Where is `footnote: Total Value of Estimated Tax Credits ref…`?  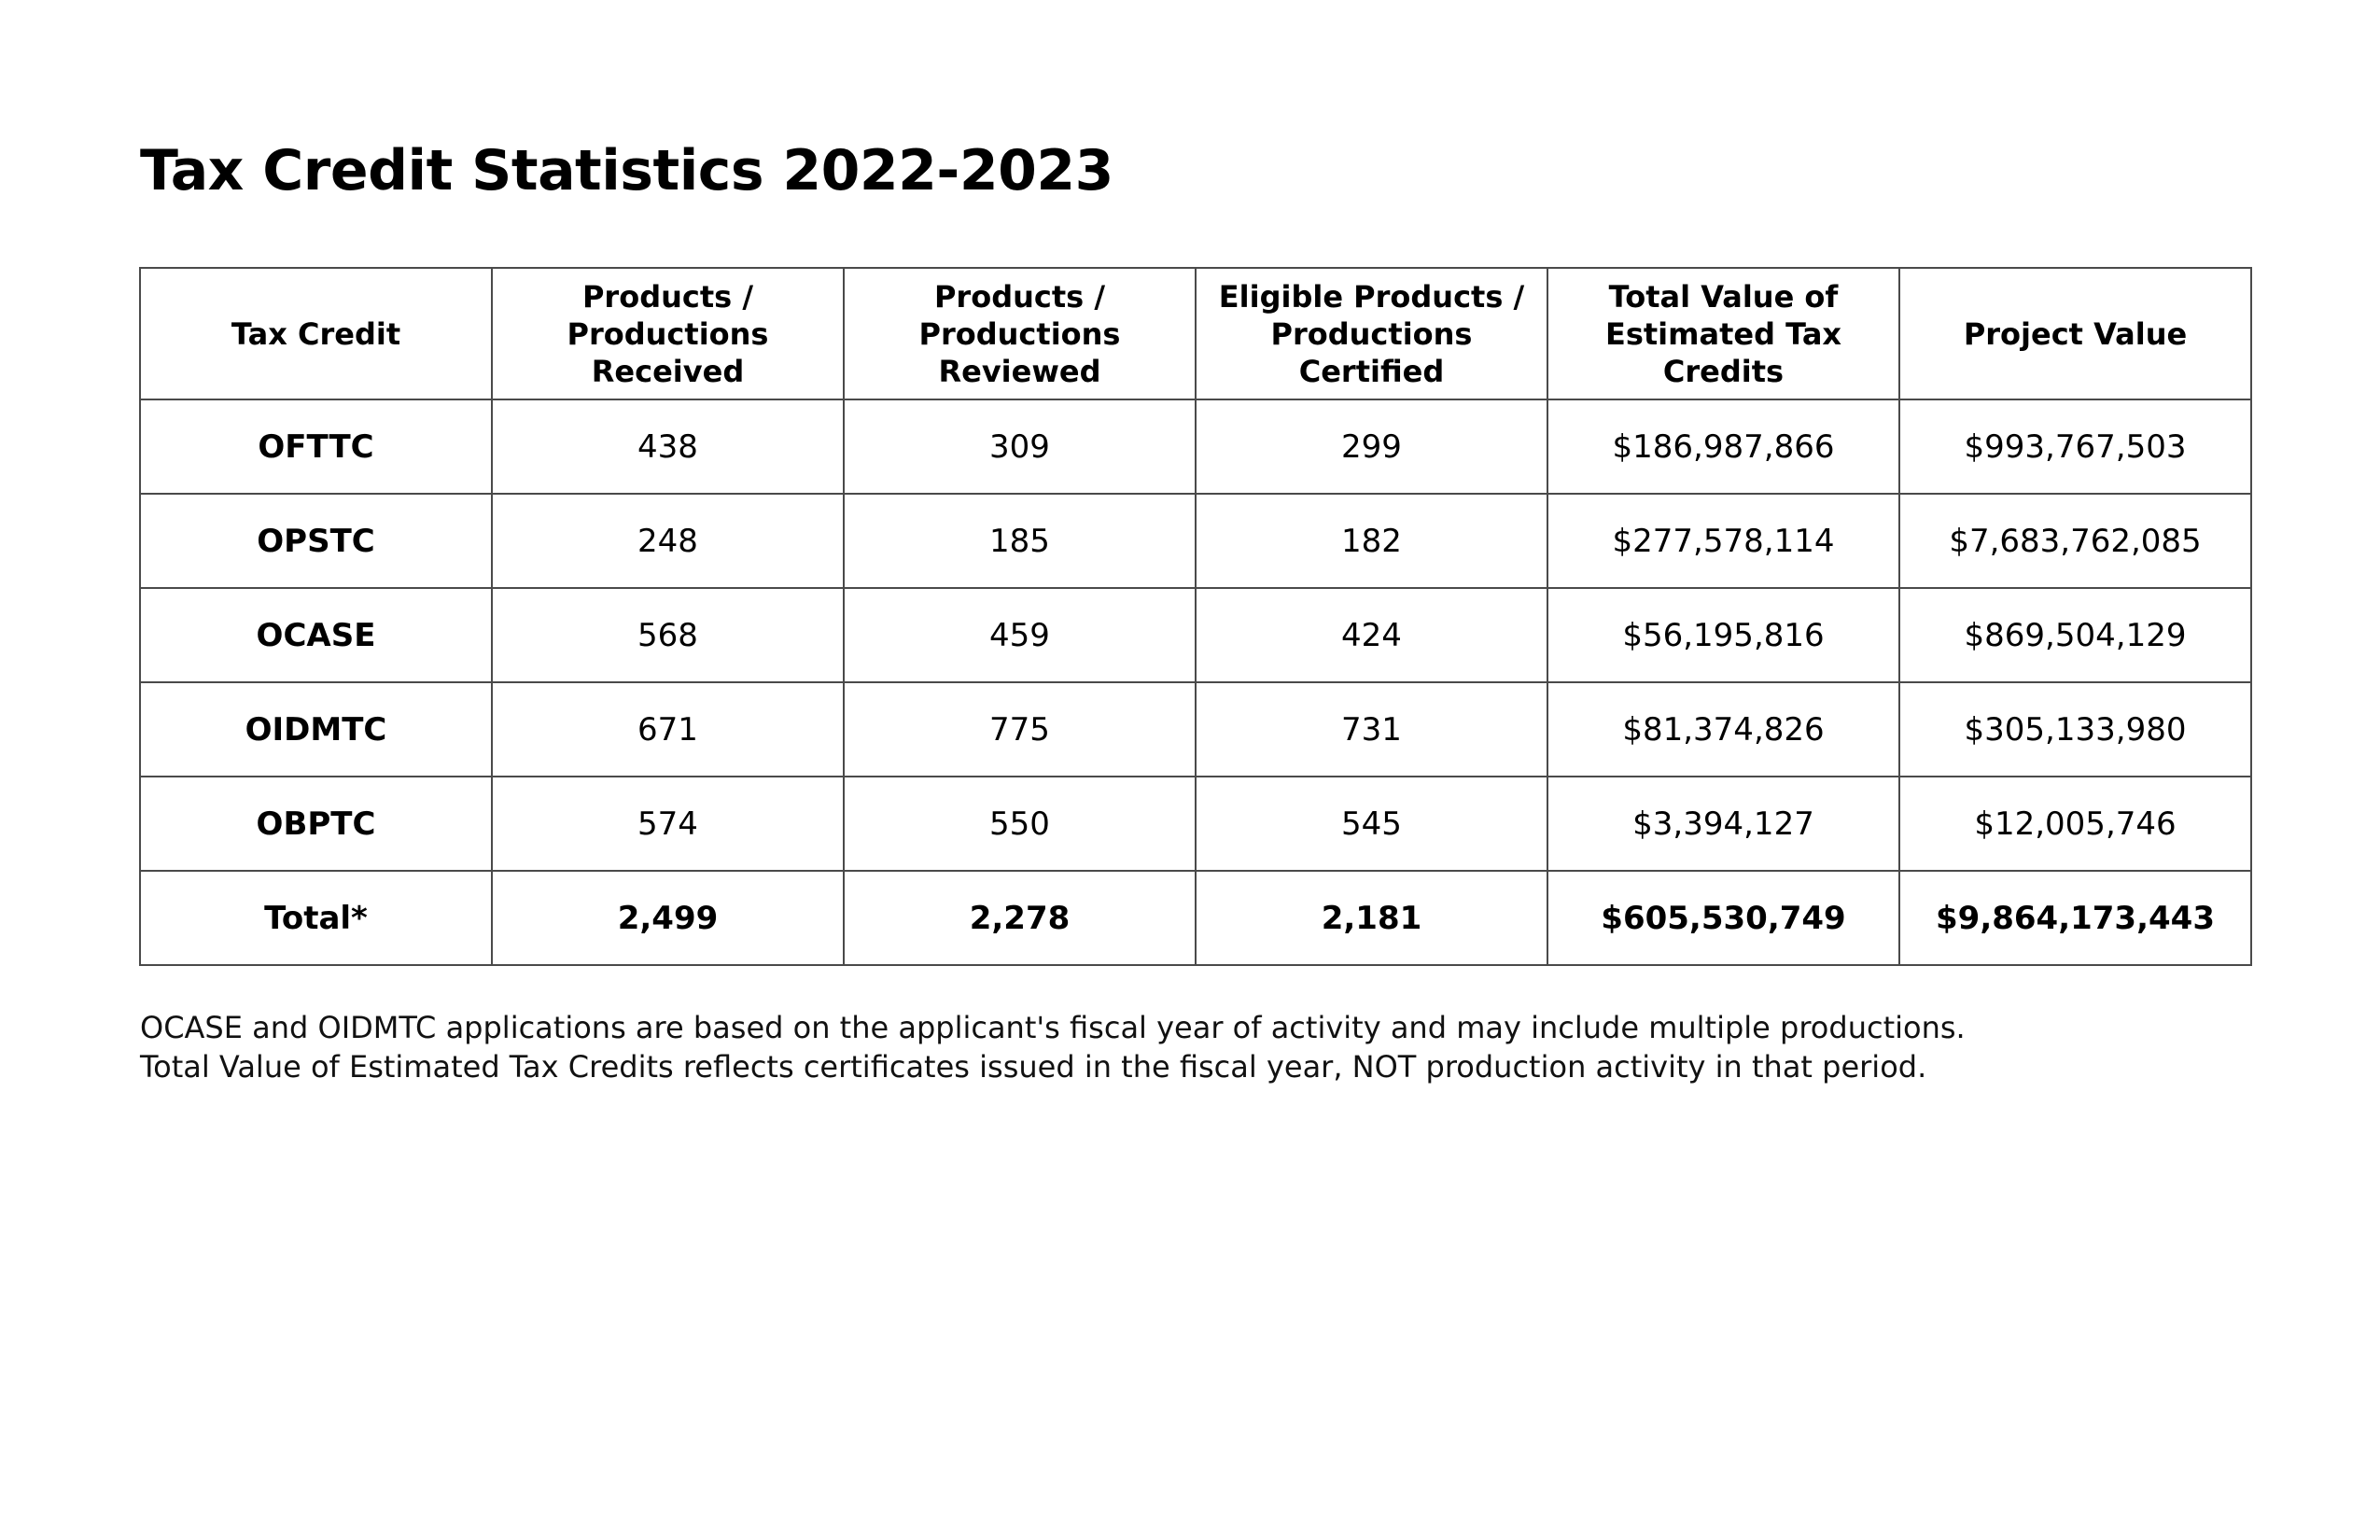
footnote: Total Value of Estimated Tax Credits ref… is located at coordinates (1033, 1067).